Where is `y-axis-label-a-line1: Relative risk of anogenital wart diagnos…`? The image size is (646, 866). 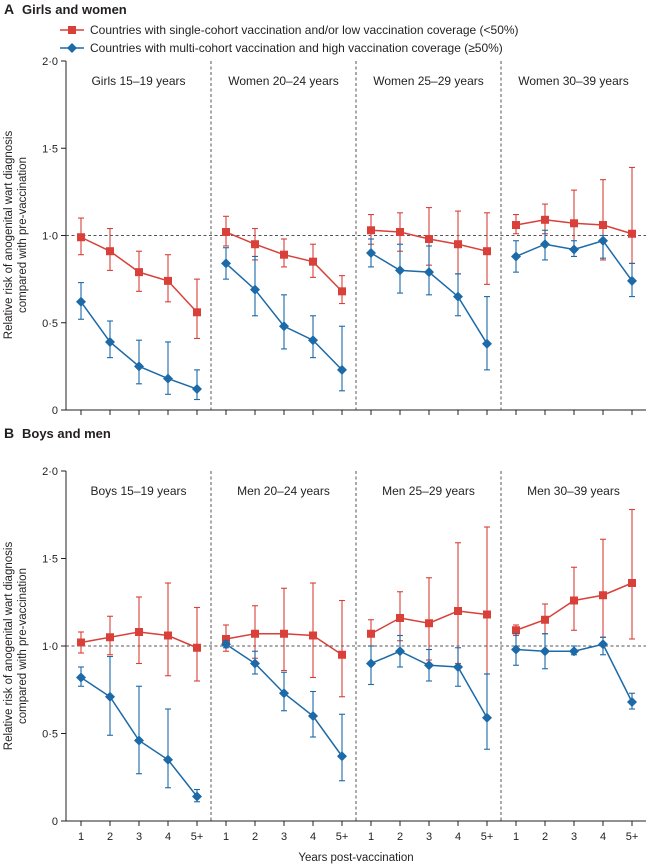 y-axis-label-a-line1: Relative risk of anogenital wart diagnos… is located at coordinates (9, 235).